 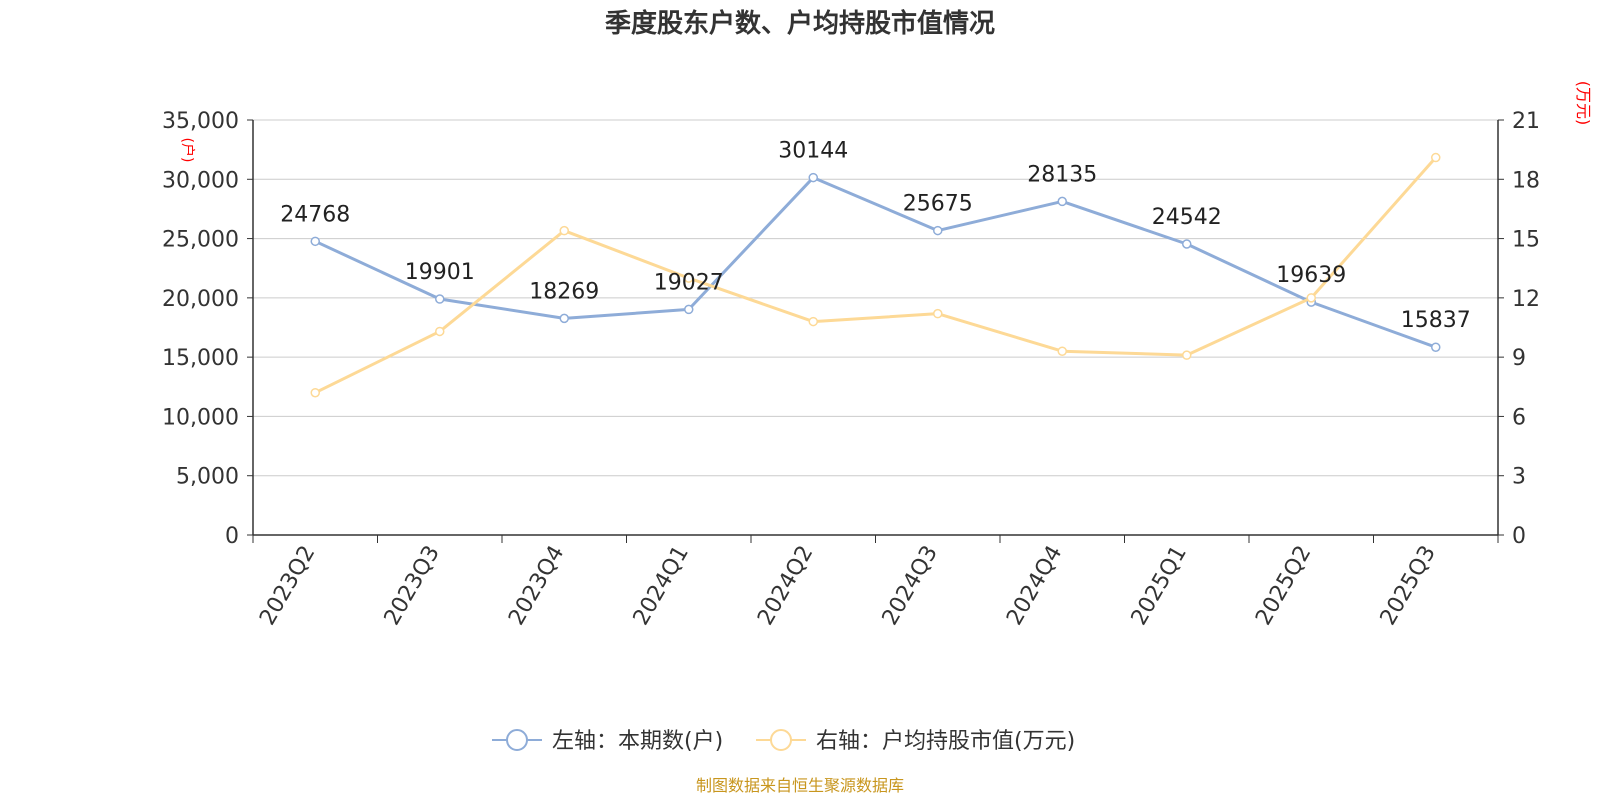 What do you see at coordinates (1519, 477) in the screenshot?
I see `right-axis-tick-label: 3` at bounding box center [1519, 477].